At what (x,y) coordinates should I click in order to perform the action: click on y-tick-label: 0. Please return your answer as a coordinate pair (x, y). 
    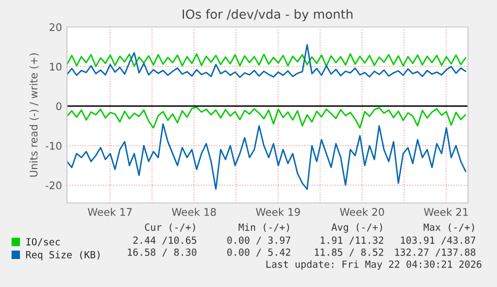
    Looking at the image, I should click on (59, 106).